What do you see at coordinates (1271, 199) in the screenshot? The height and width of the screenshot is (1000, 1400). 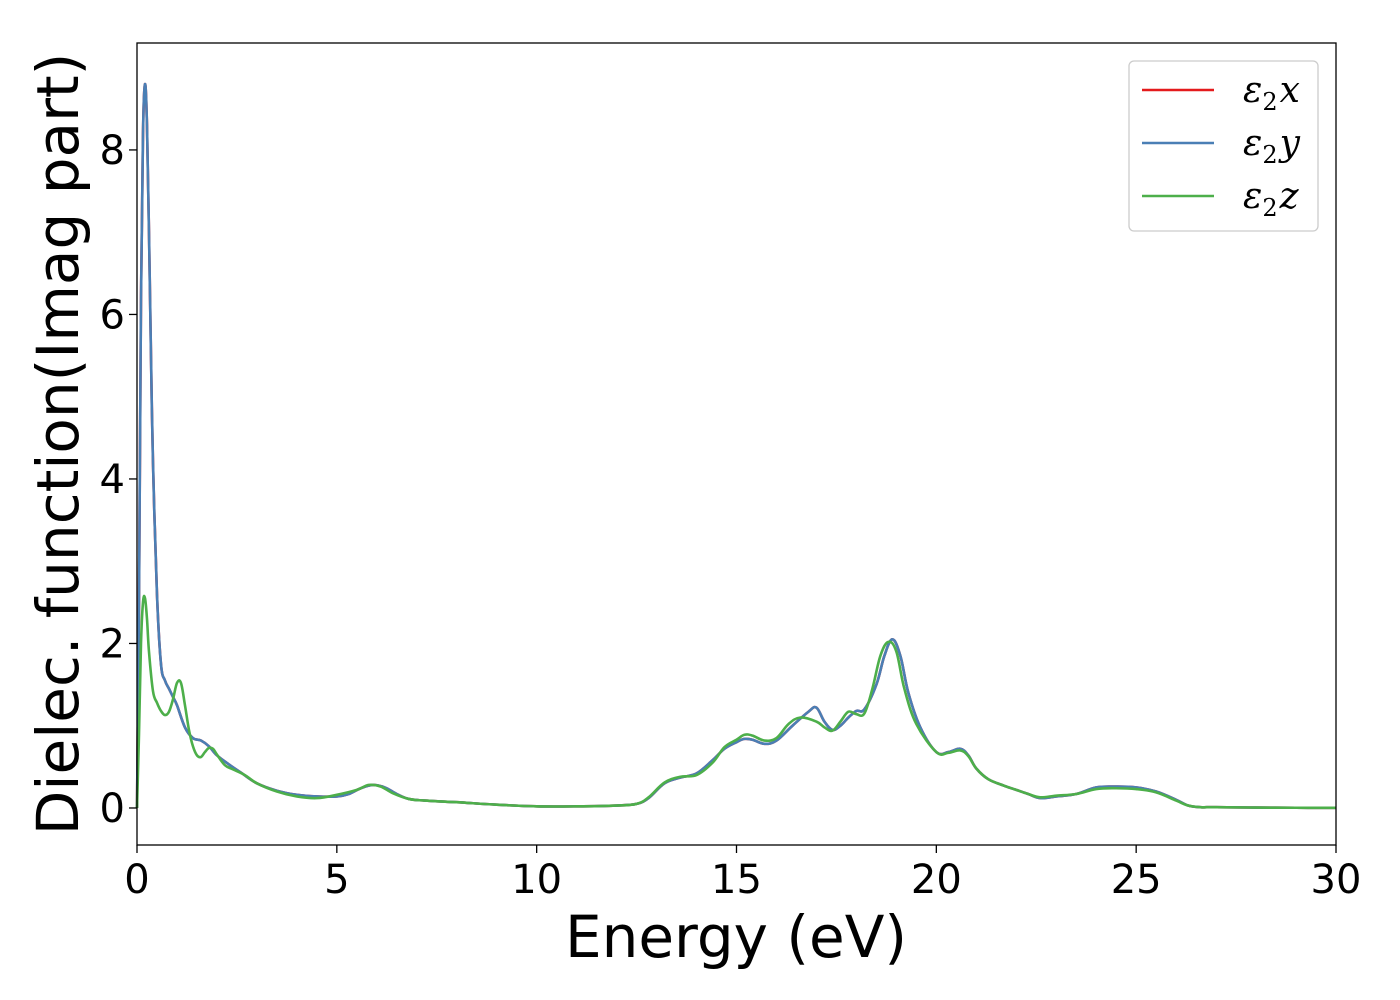 I see `legend-label-2: ε2z` at bounding box center [1271, 199].